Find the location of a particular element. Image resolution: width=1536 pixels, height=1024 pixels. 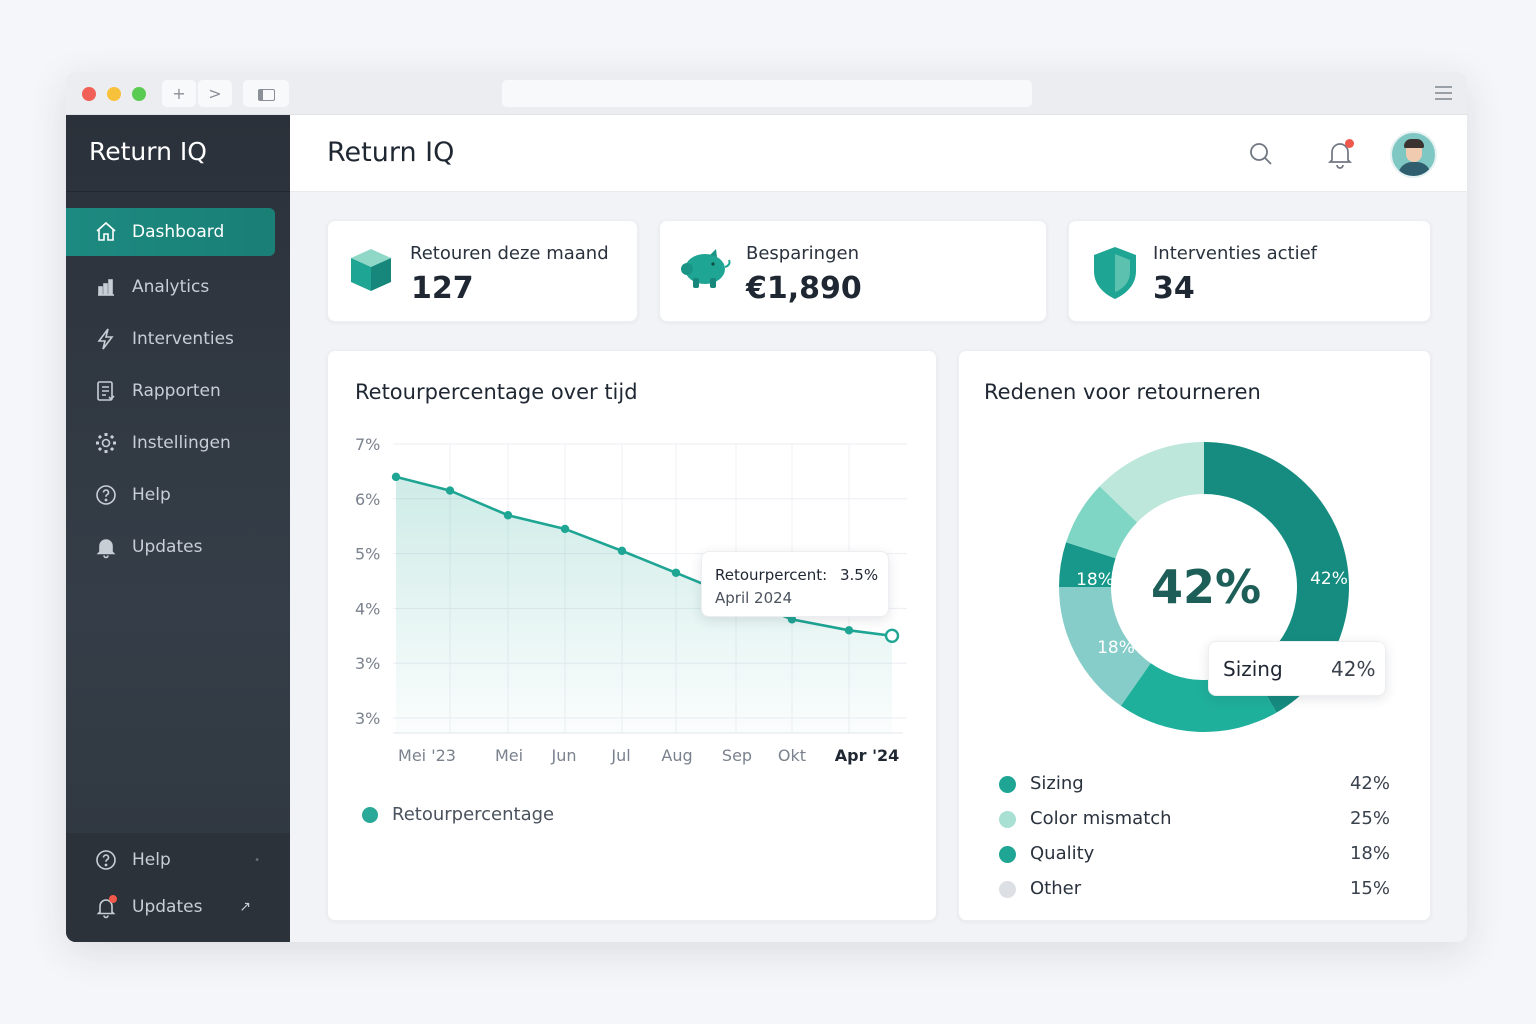

kpi-value: 127 is located at coordinates (442, 288).